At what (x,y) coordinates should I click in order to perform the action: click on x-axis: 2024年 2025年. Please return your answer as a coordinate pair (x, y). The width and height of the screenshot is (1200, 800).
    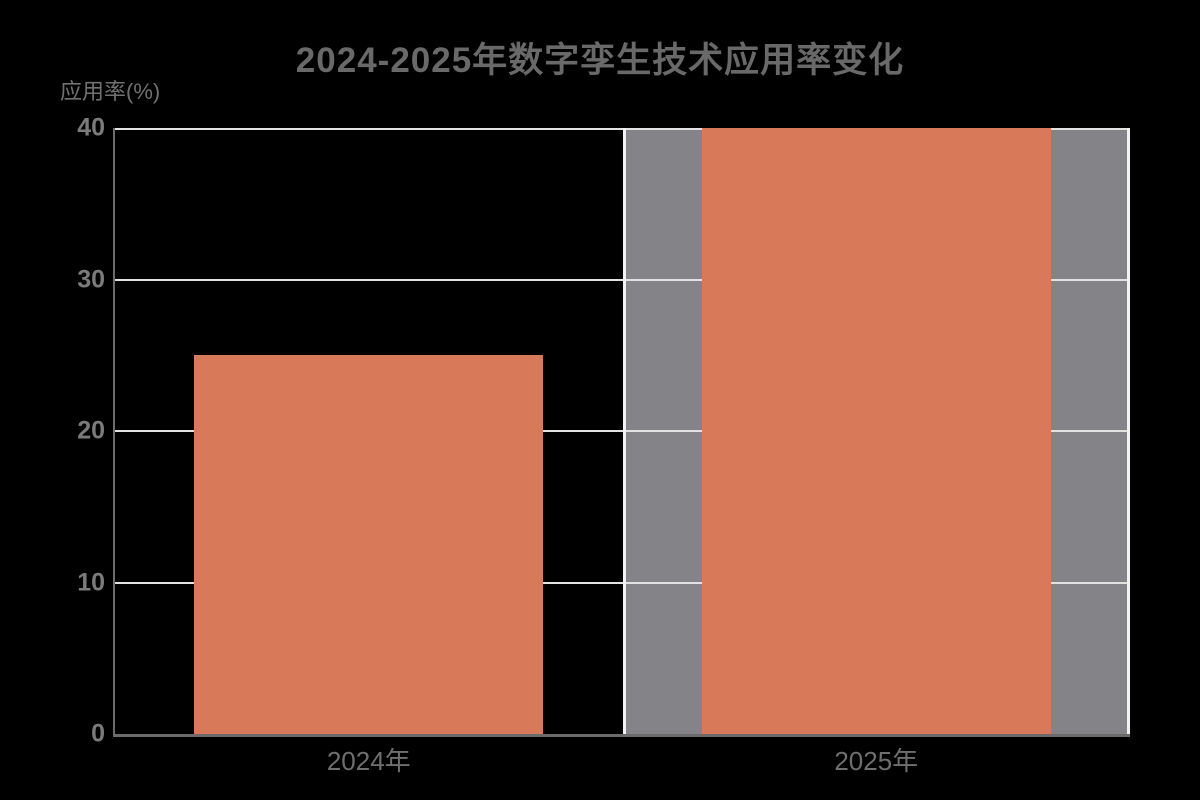
    Looking at the image, I should click on (622, 761).